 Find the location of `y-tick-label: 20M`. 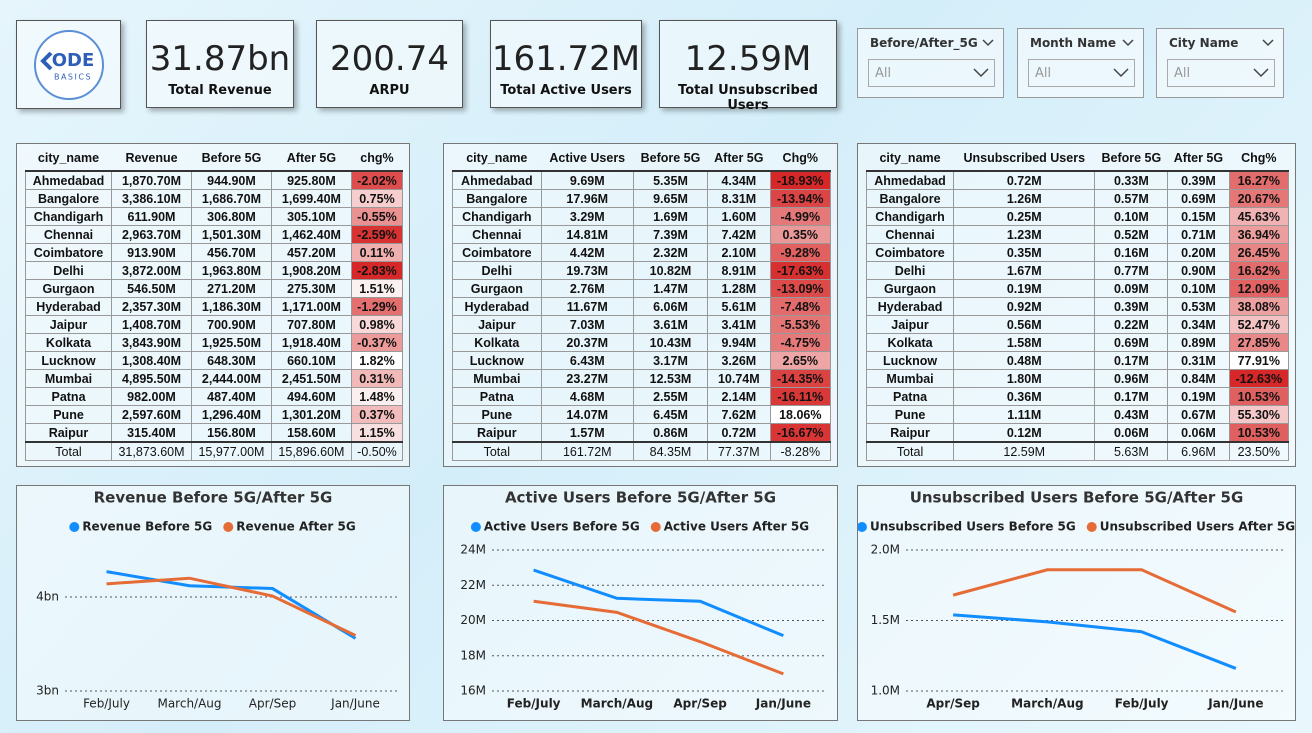

y-tick-label: 20M is located at coordinates (473, 620).